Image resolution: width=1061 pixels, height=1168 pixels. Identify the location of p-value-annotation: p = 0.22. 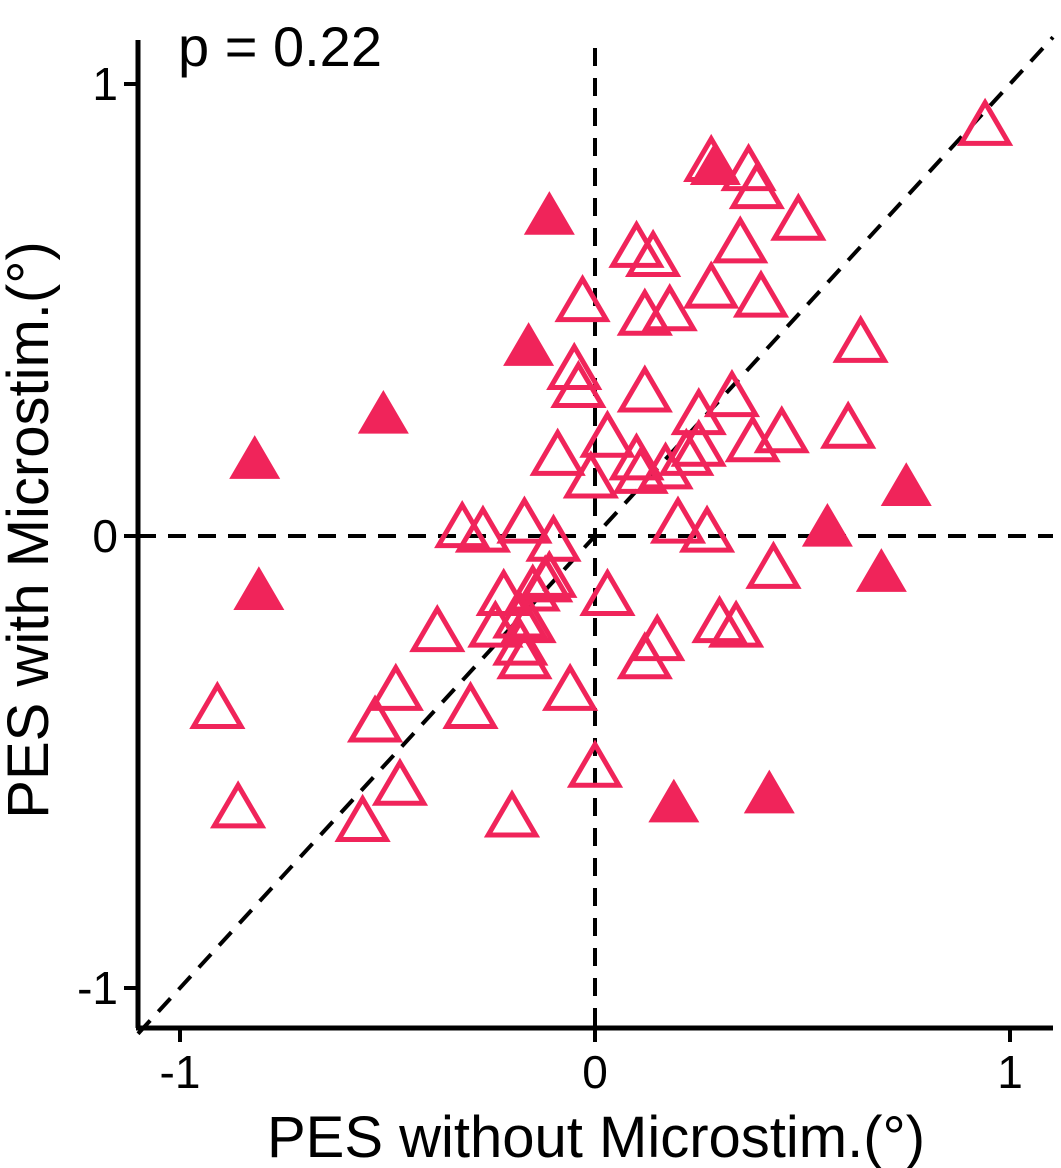
(280, 46).